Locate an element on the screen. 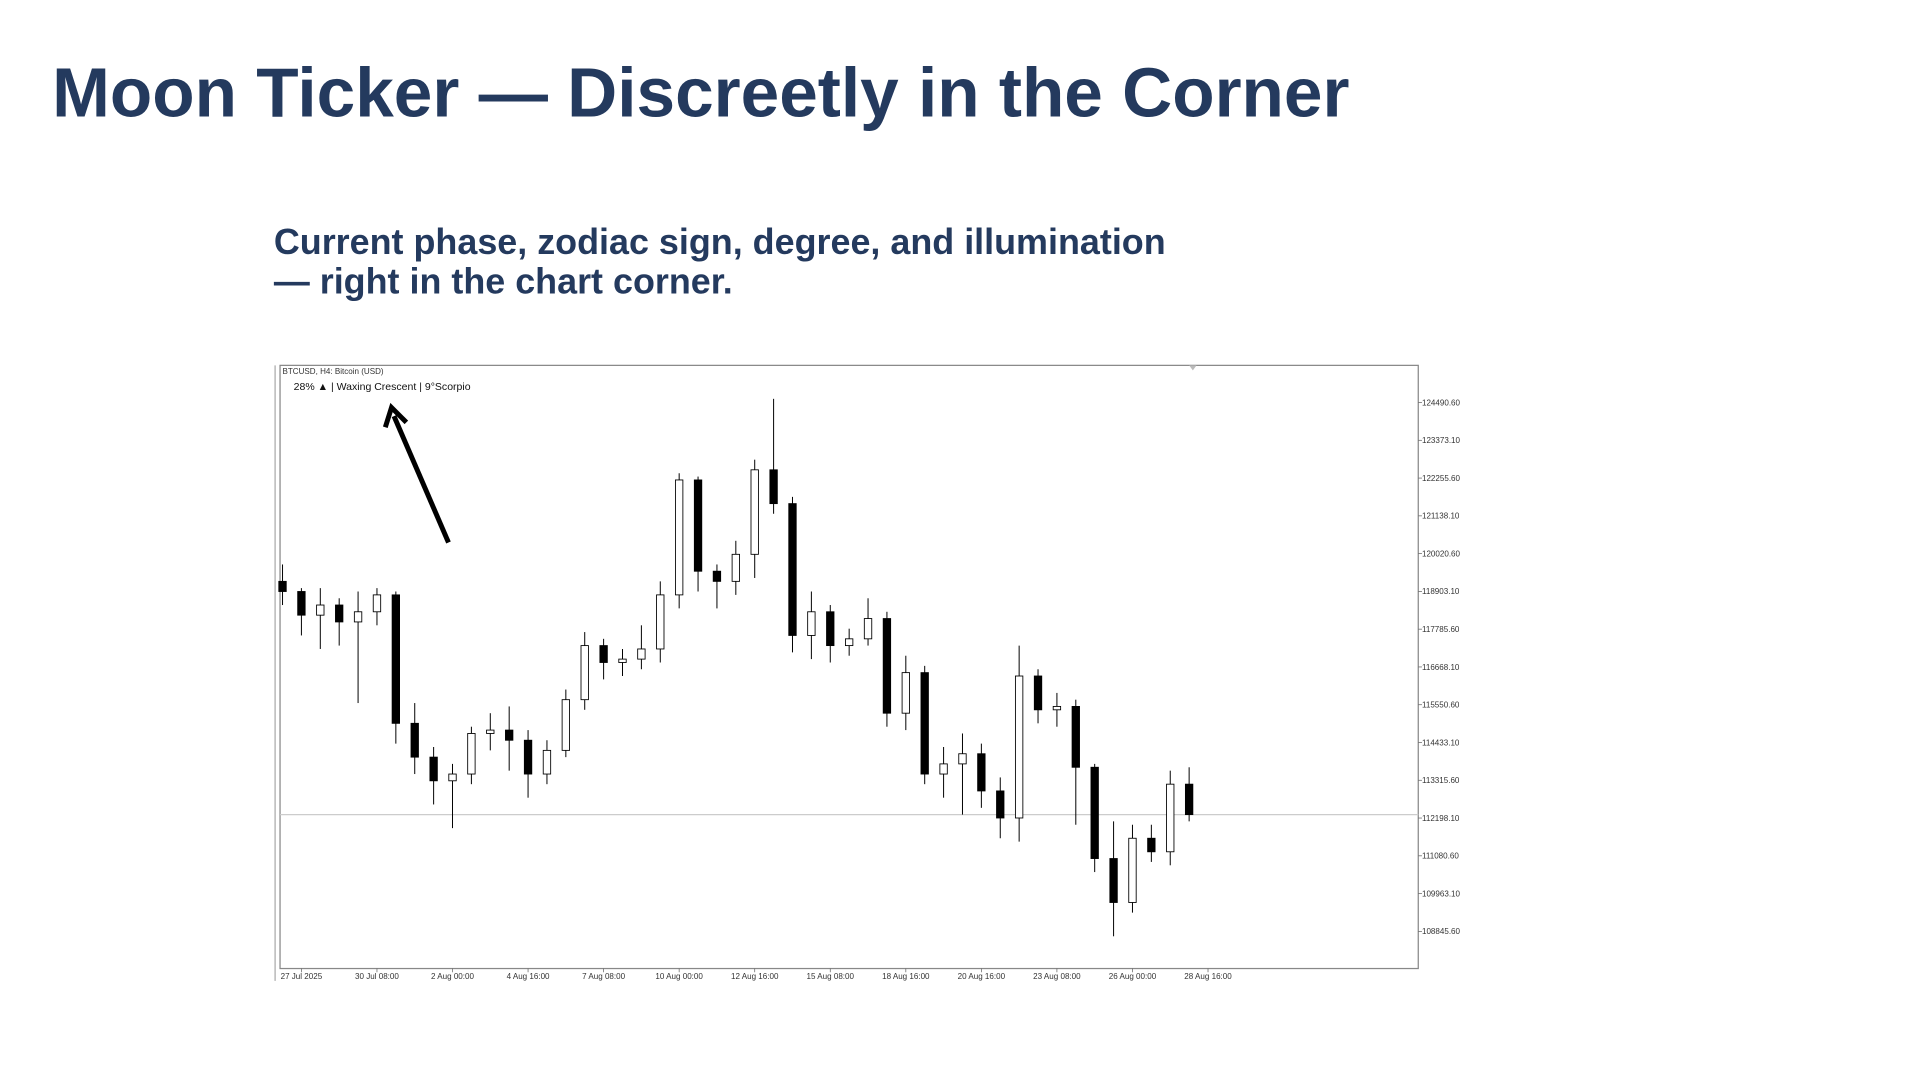 The width and height of the screenshot is (1920, 1080). y-tick-label: 113315.60 is located at coordinates (1441, 780).